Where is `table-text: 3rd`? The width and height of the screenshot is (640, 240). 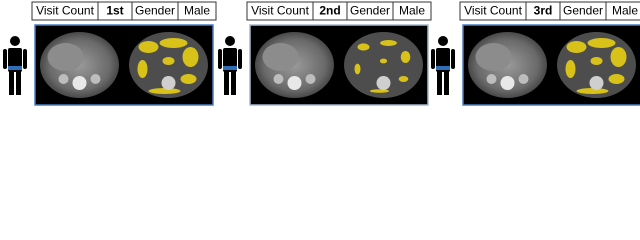
table-text: 3rd is located at coordinates (543, 11).